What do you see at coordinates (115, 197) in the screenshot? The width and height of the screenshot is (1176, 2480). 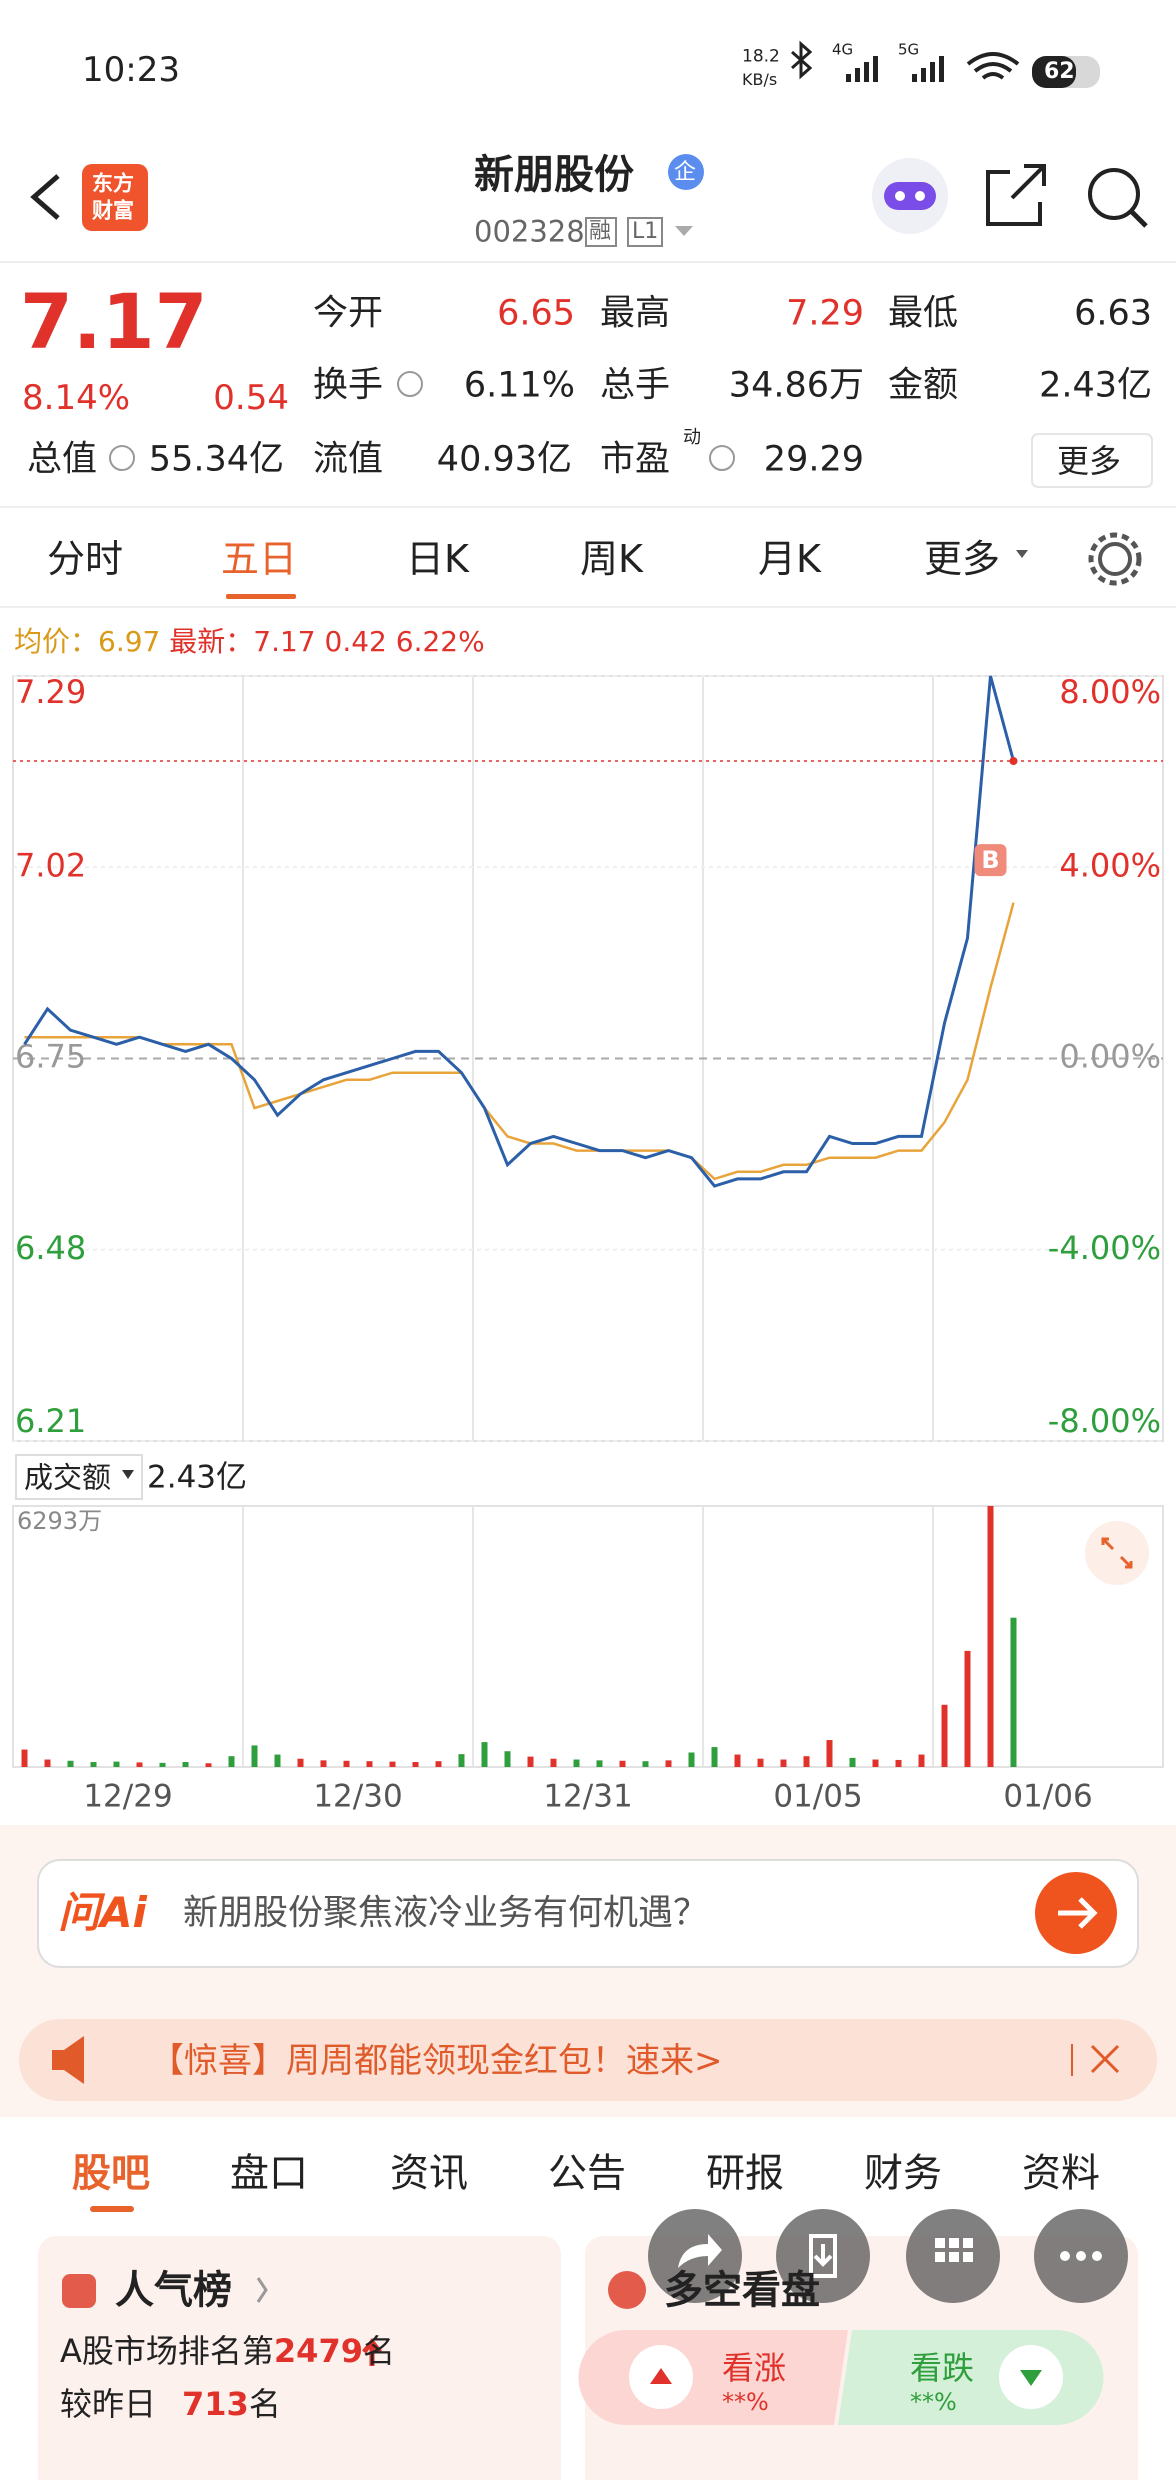 I see `app-logo` at bounding box center [115, 197].